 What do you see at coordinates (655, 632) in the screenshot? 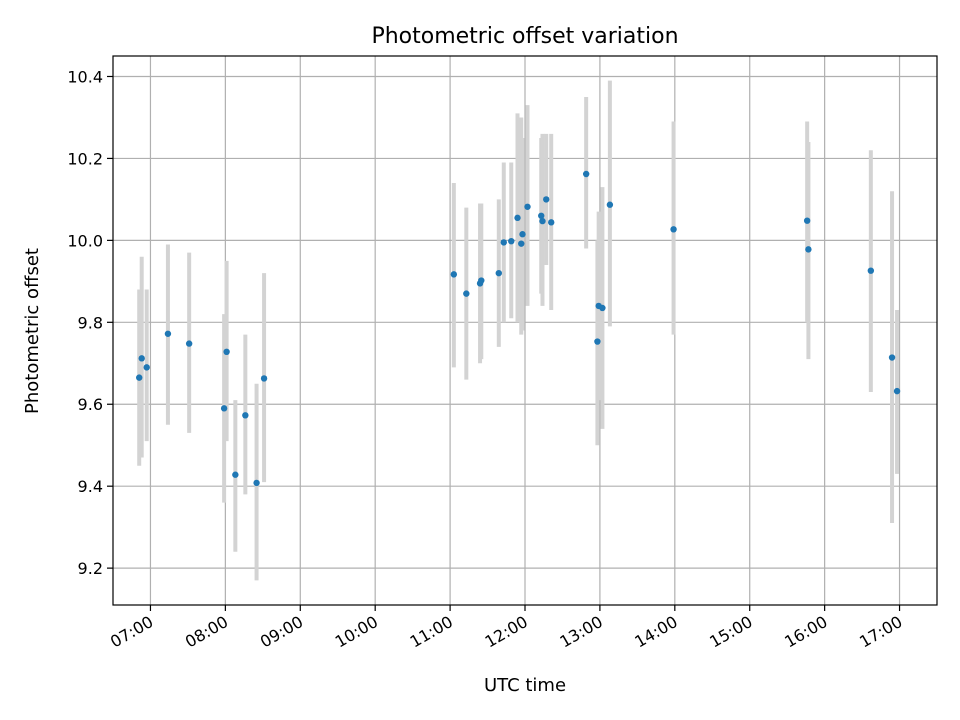
I see `x-tick-label: 14:00` at bounding box center [655, 632].